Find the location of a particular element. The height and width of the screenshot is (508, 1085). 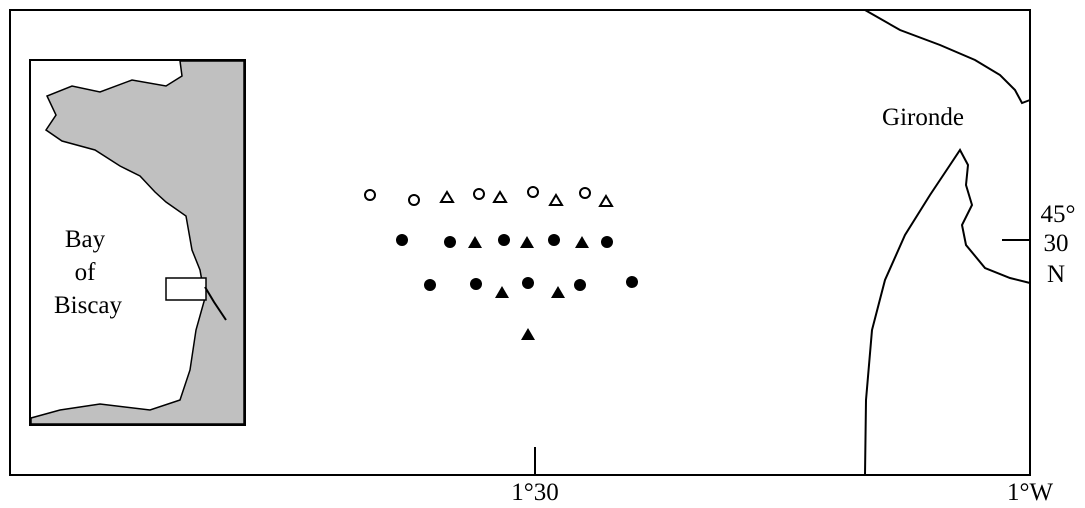

inset-label: Bay is located at coordinates (85, 239).